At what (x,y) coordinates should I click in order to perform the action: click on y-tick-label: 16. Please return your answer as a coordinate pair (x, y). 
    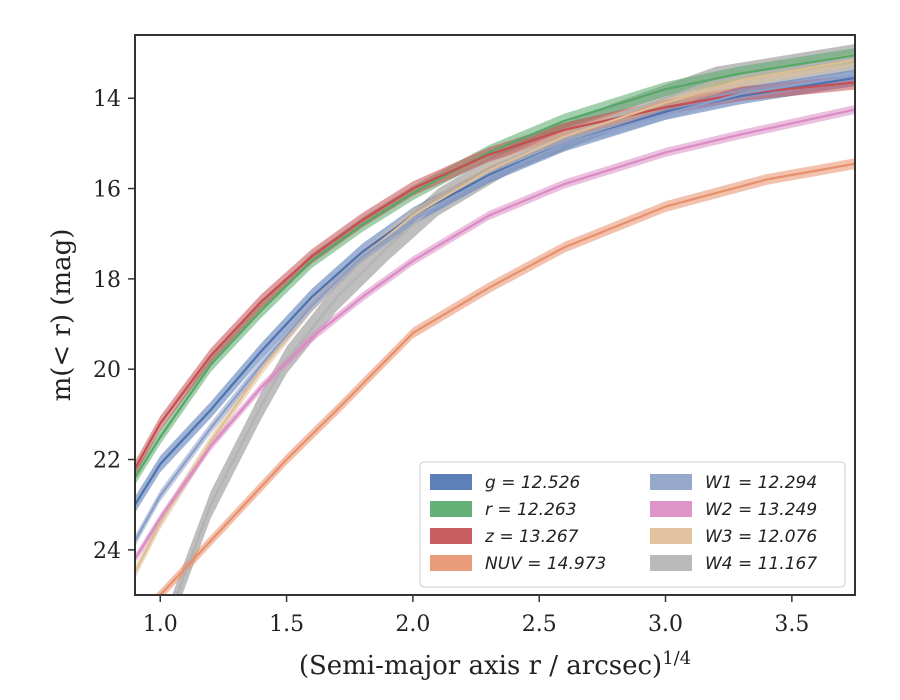
    Looking at the image, I should click on (107, 190).